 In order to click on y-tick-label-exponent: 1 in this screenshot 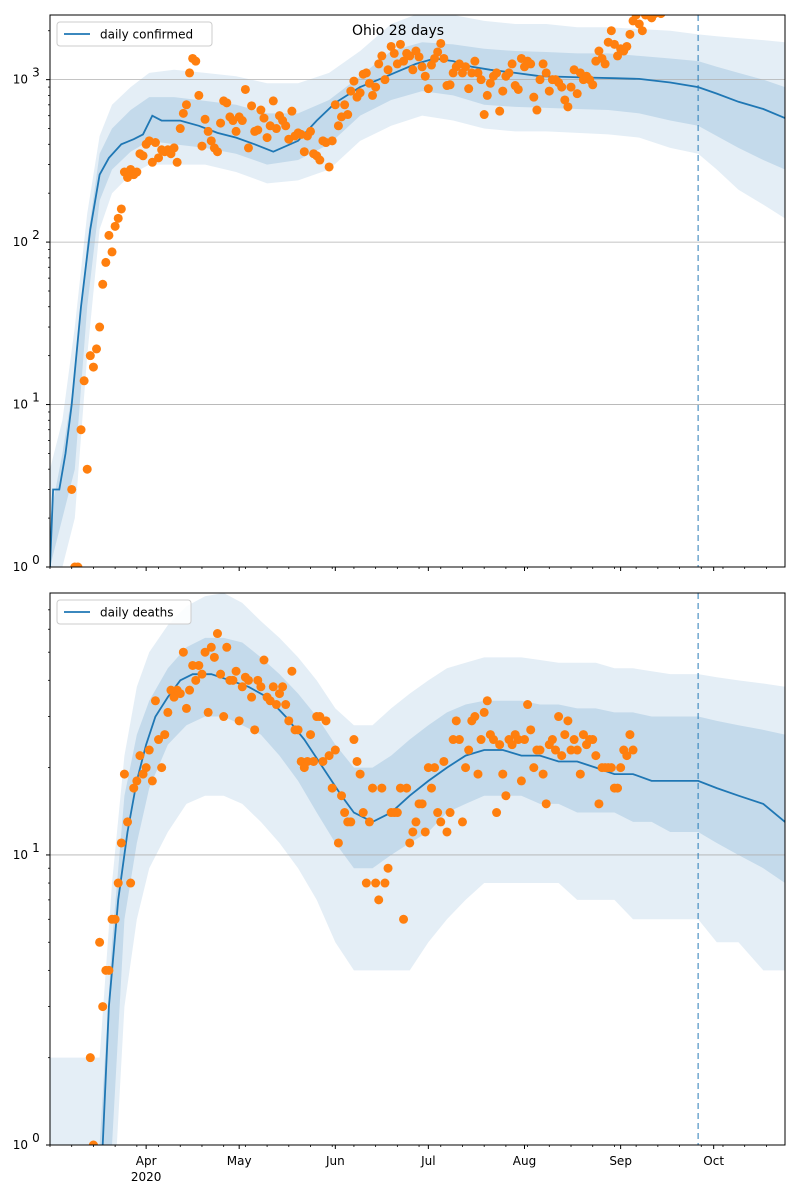, I will do `click(36, 848)`.